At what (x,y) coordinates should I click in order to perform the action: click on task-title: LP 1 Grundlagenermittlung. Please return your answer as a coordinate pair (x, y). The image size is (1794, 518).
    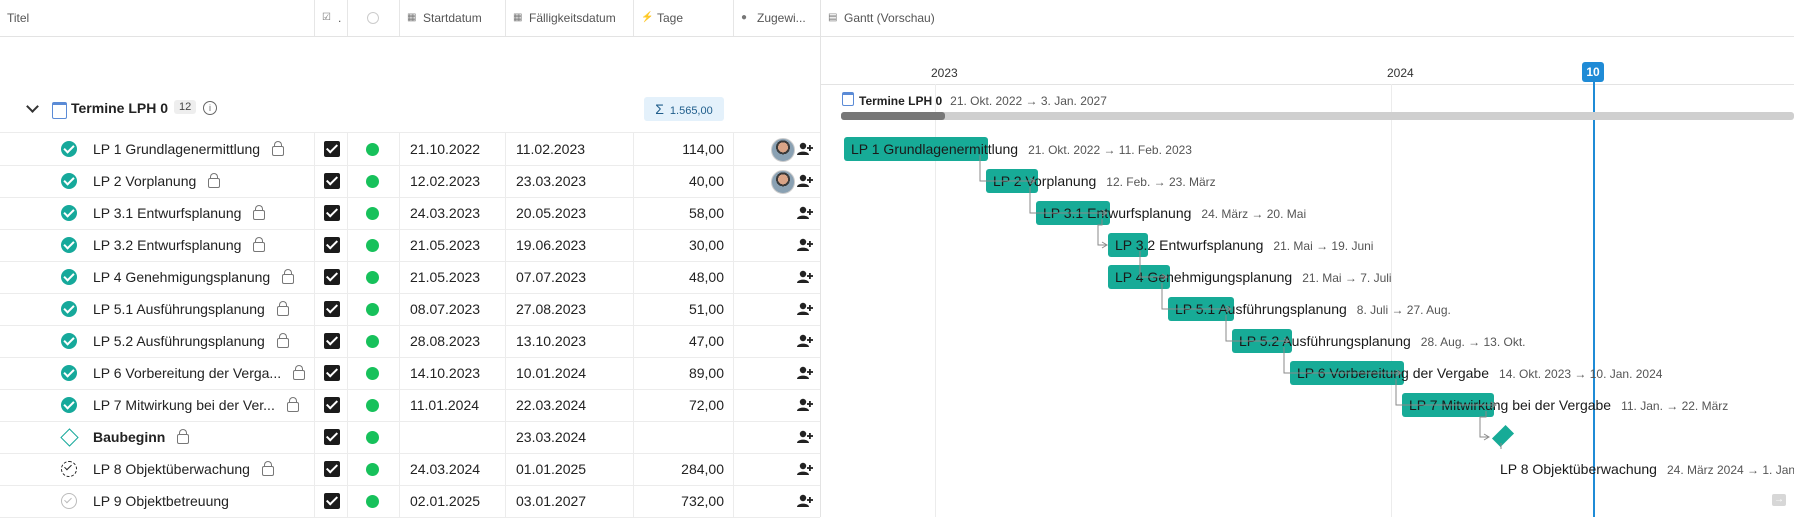
    Looking at the image, I should click on (189, 149).